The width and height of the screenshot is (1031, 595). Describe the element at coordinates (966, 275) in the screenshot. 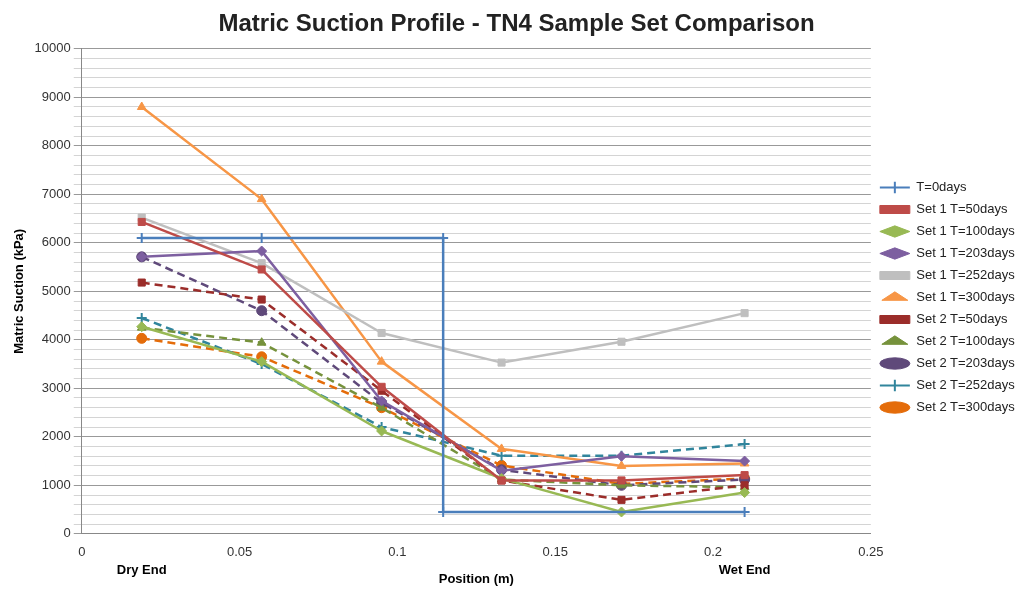

I see `legend-label: Set 1 T=252days` at that location.